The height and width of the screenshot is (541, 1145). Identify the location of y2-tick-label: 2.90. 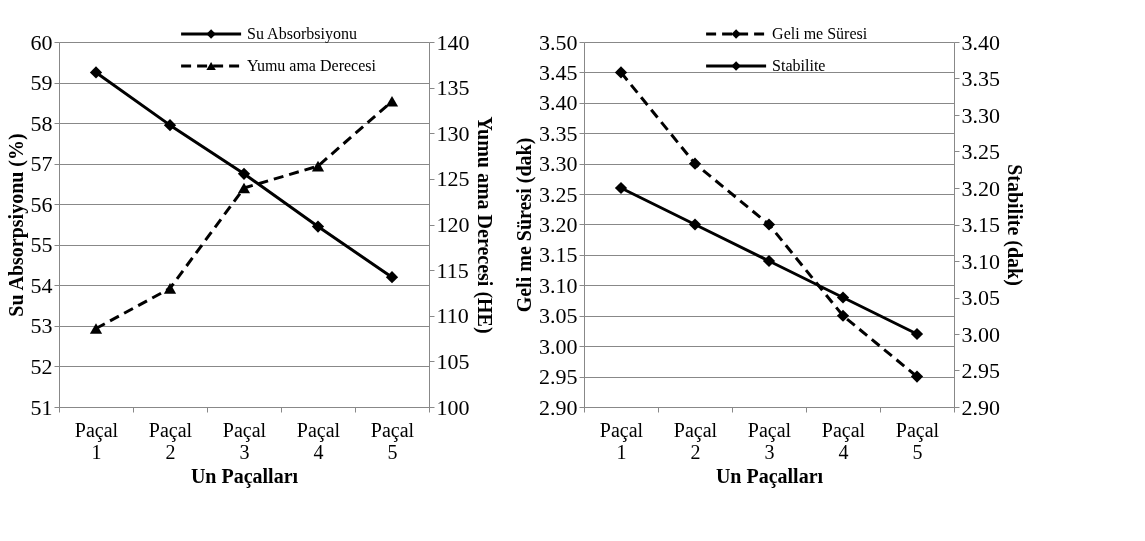
(980, 407).